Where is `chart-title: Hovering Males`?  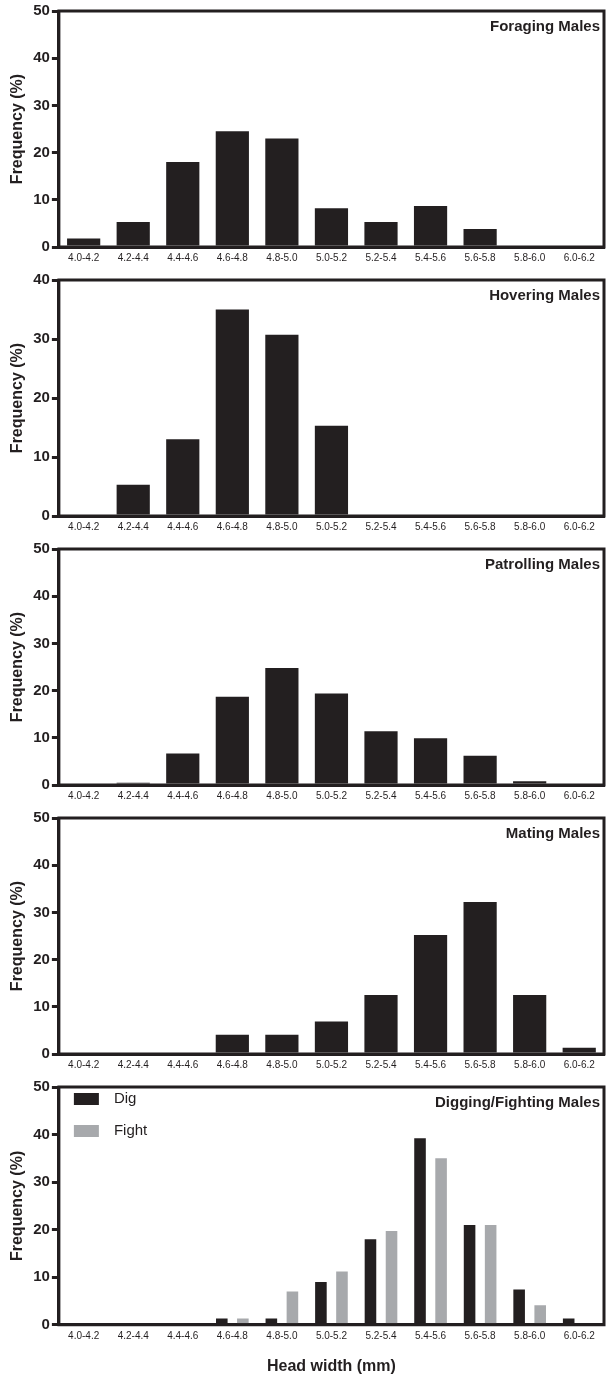 chart-title: Hovering Males is located at coordinates (544, 294).